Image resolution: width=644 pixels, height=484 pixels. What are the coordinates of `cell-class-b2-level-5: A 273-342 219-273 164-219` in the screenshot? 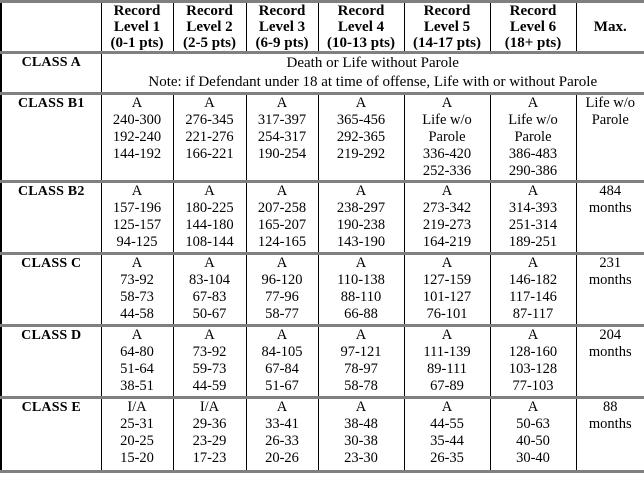 It's located at (447, 217).